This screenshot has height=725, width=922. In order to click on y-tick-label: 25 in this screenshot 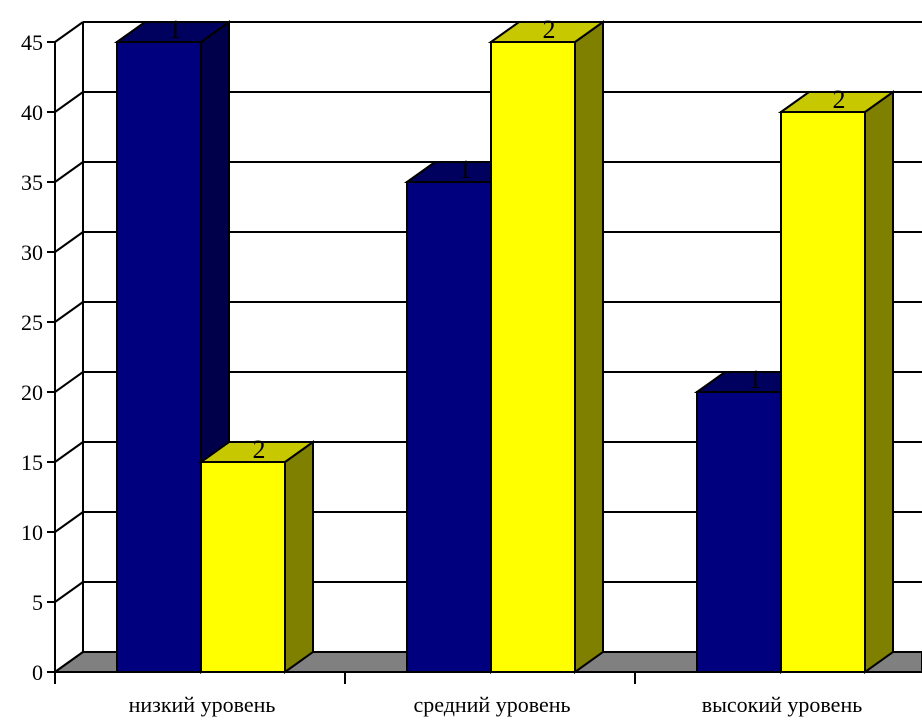, I will do `click(32, 322)`.